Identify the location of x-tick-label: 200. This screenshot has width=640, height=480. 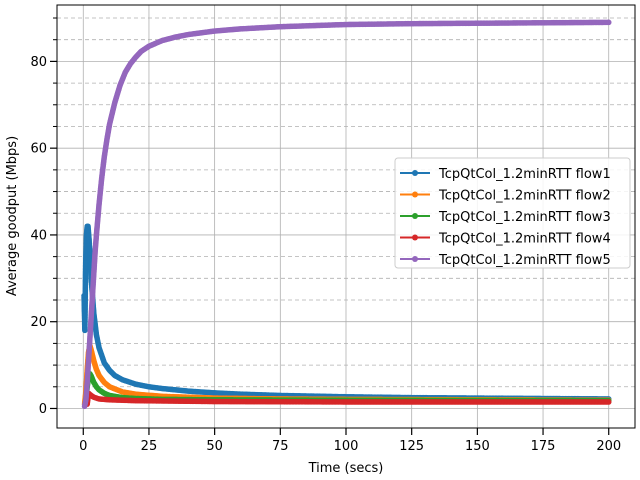
(608, 446).